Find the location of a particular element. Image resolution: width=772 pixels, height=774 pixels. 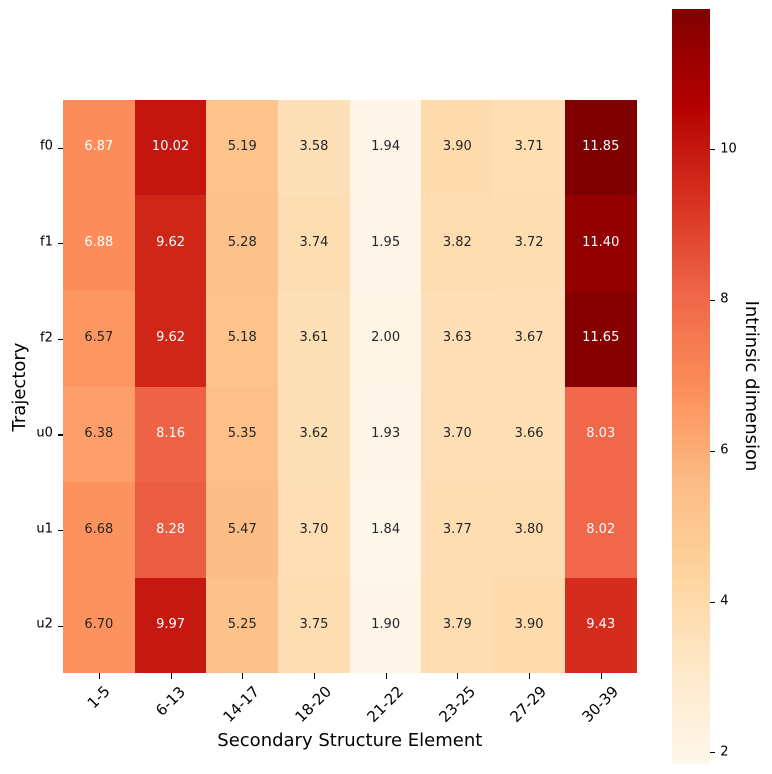

cell-value: 8.16 is located at coordinates (171, 433).